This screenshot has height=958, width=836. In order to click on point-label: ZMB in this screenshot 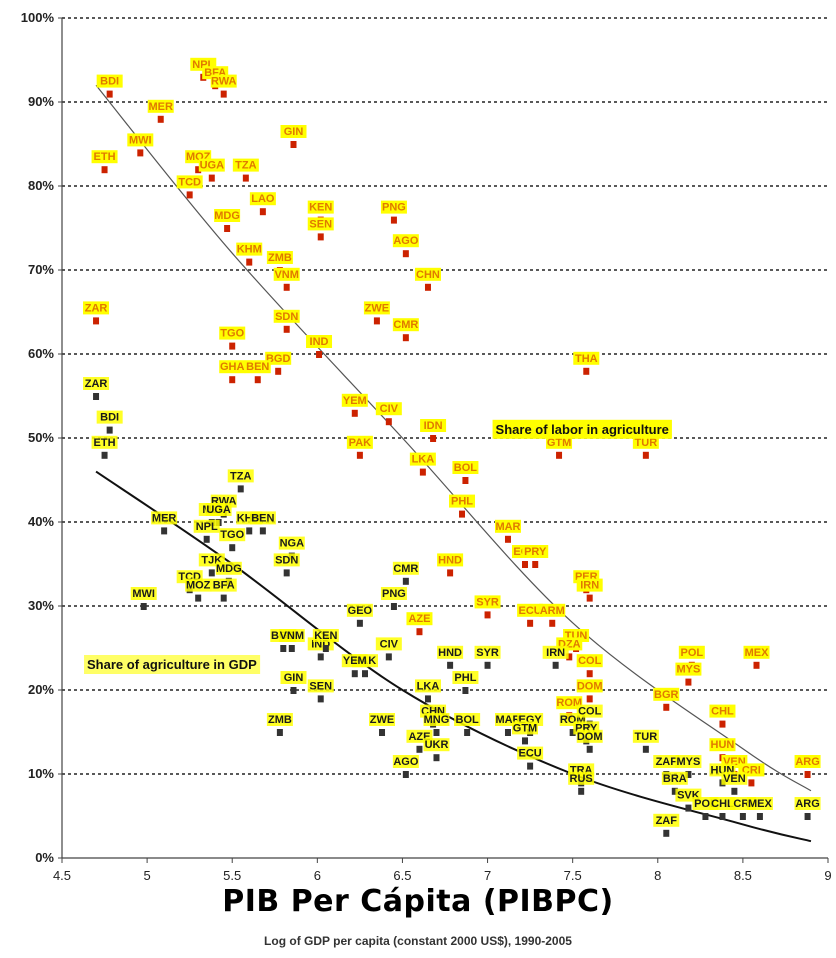, I will do `click(280, 258)`.